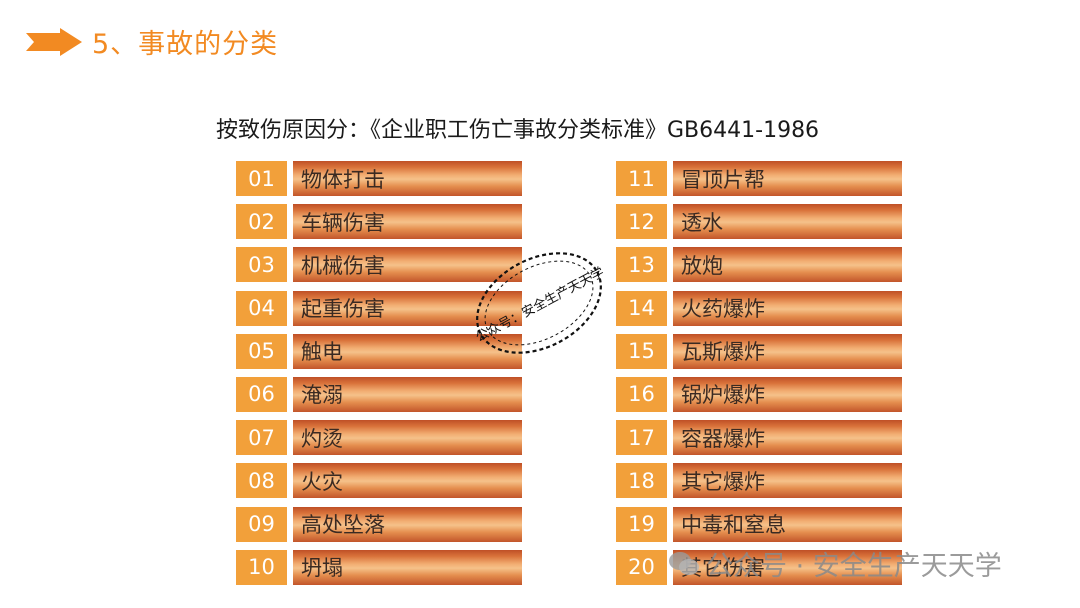  Describe the element at coordinates (407, 394) in the screenshot. I see `item-label: 淹溺` at that location.